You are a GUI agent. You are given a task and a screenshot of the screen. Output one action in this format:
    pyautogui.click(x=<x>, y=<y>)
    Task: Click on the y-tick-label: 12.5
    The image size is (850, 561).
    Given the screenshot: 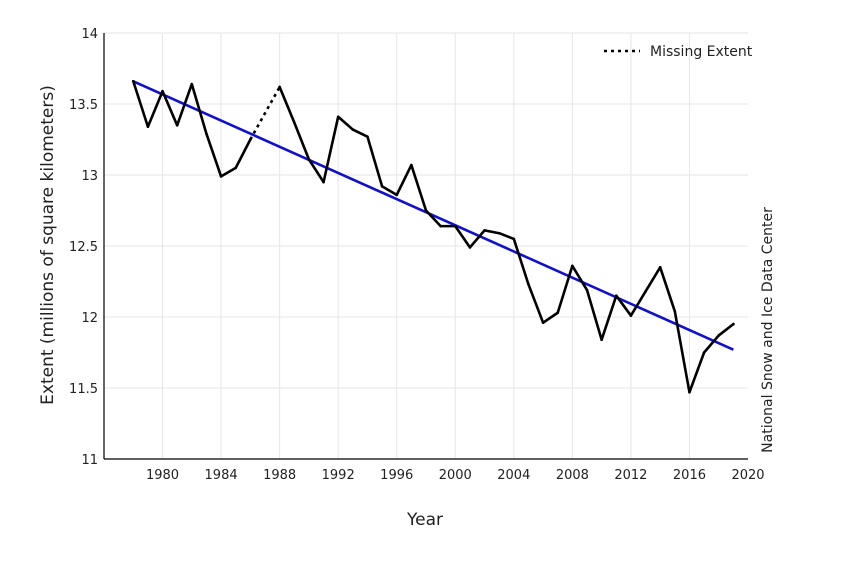 What is the action you would take?
    pyautogui.click(x=83, y=247)
    